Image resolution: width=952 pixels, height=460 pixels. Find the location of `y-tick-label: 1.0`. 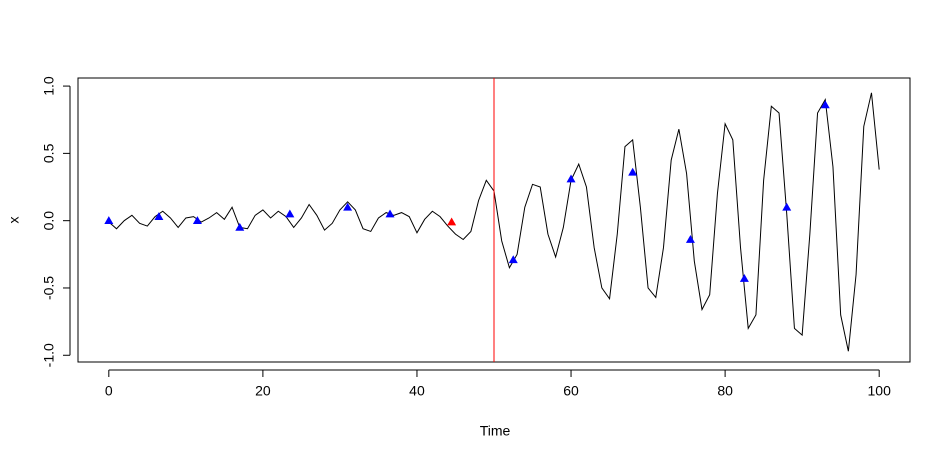

y-tick-label: 1.0 is located at coordinates (49, 86).